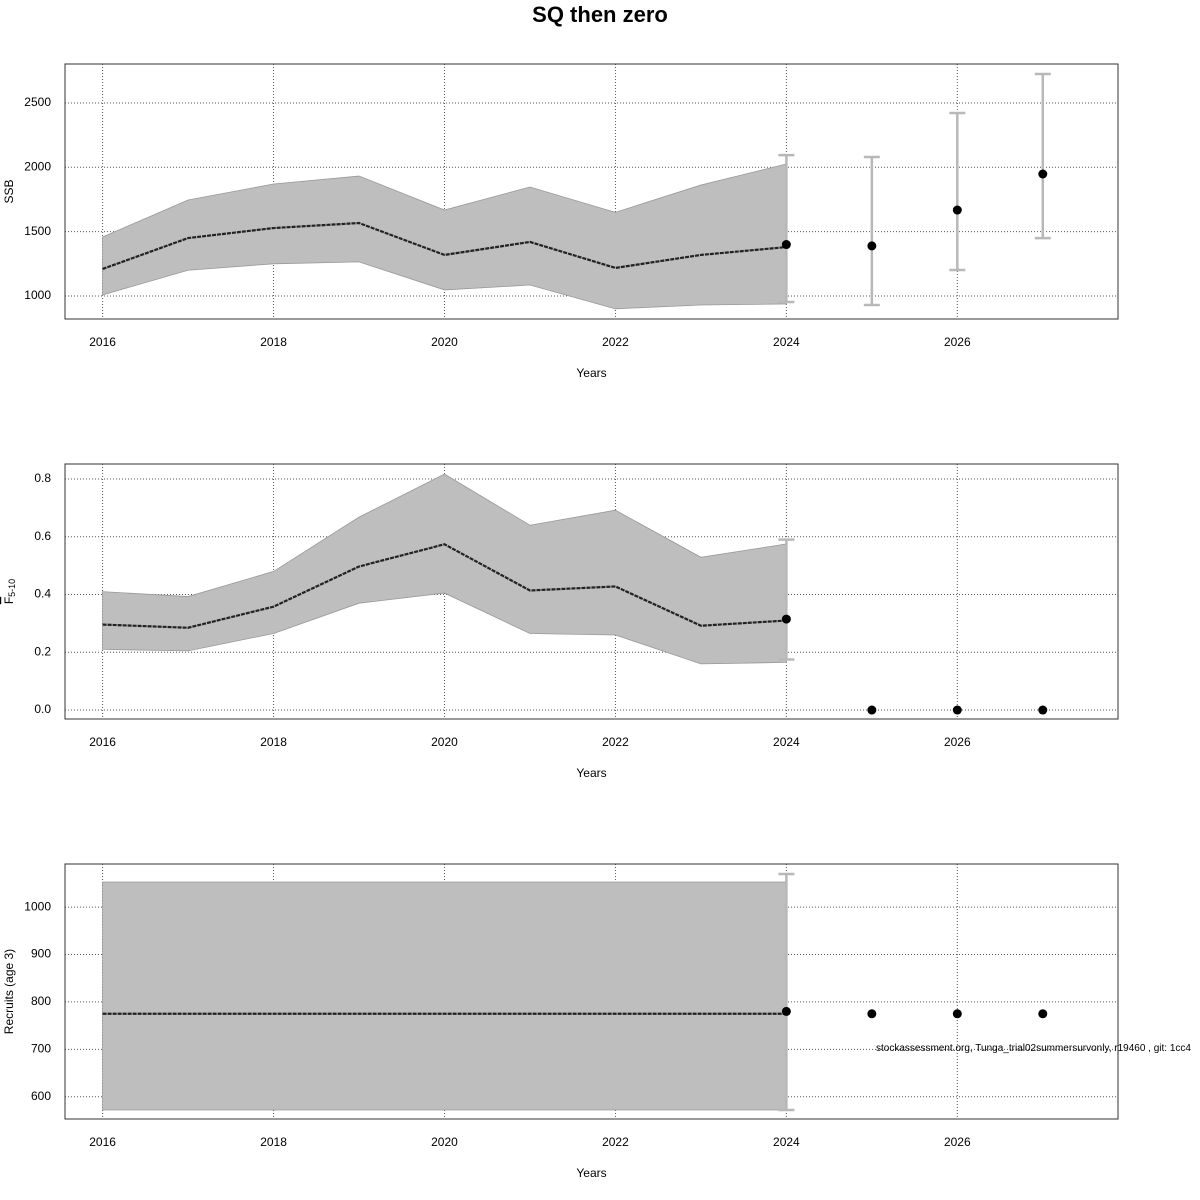 The height and width of the screenshot is (1200, 1200). Describe the element at coordinates (12, 588) in the screenshot. I see `y-axis-label-sub: 5-10` at that location.